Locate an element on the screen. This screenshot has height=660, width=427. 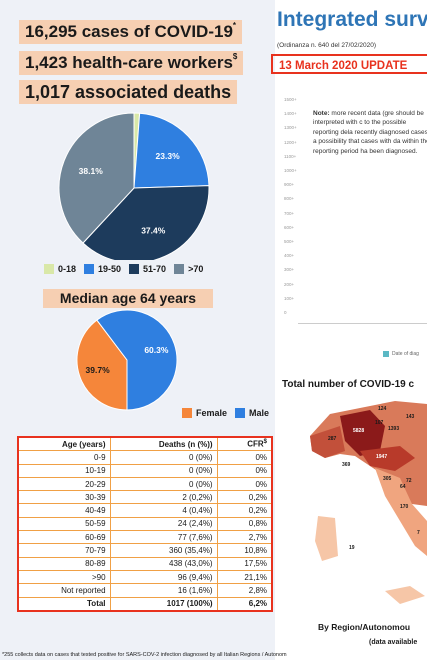
cases-footnote-mark: * is located at coordinates (234, 25).